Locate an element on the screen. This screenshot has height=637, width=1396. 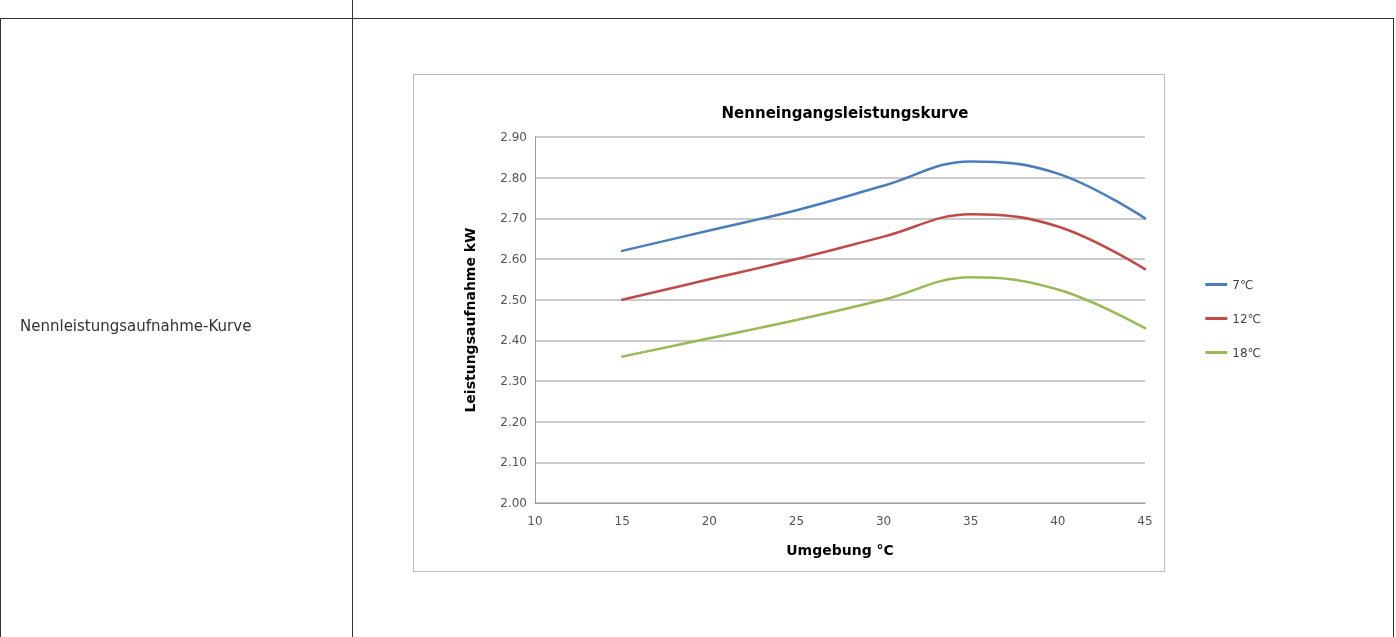
x-tick-label: 10 is located at coordinates (535, 521).